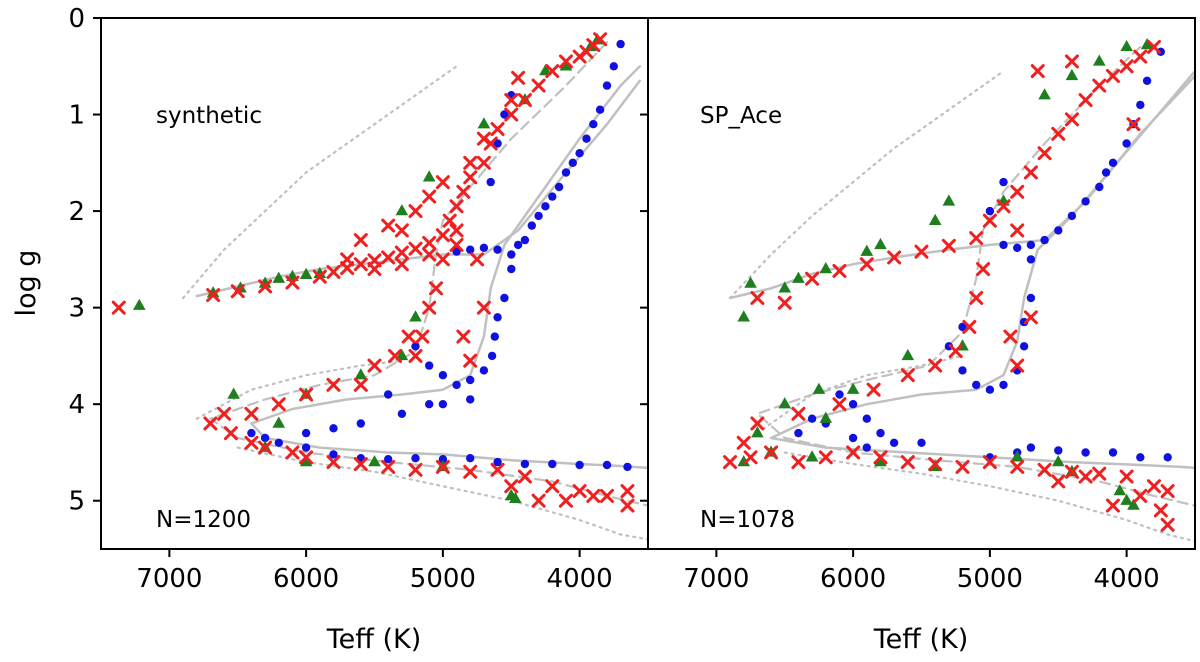 The image size is (1200, 662). What do you see at coordinates (76, 116) in the screenshot?
I see `y-tick-label: 1` at bounding box center [76, 116].